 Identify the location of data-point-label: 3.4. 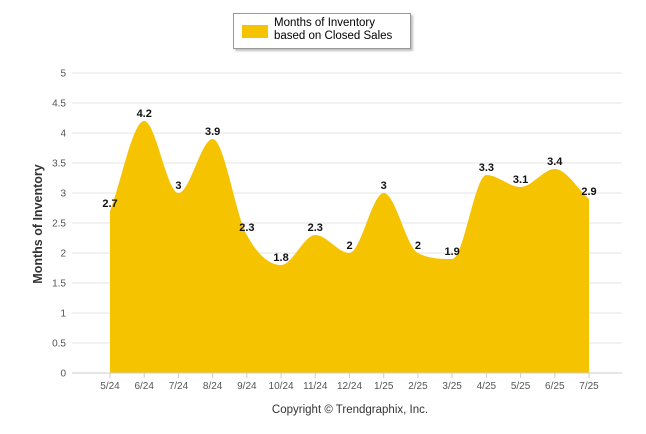
(555, 162).